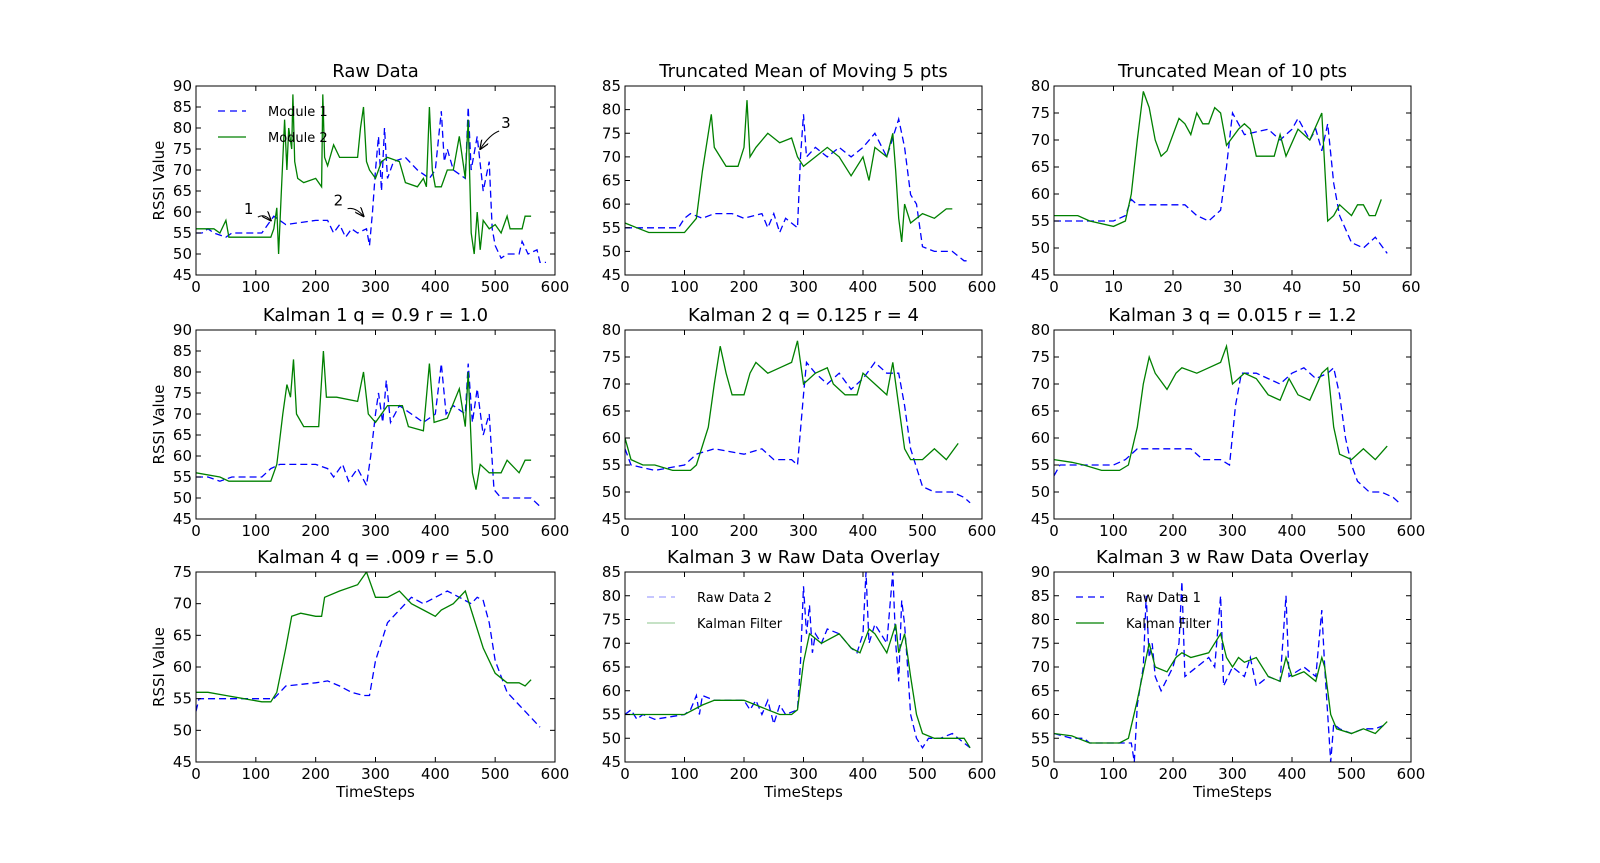 The image size is (1600, 863). What do you see at coordinates (1227, 435) in the screenshot?
I see `series-line-blue-dashed` at bounding box center [1227, 435].